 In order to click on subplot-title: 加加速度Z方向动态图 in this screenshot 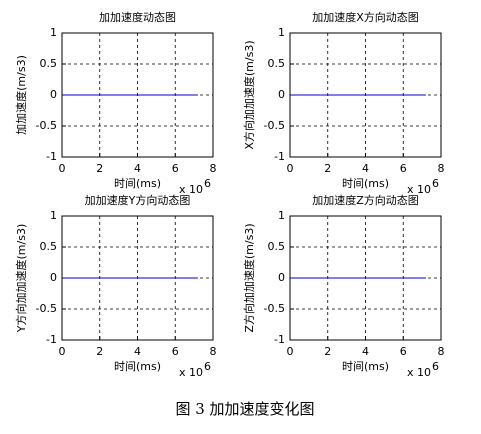, I will do `click(365, 200)`.